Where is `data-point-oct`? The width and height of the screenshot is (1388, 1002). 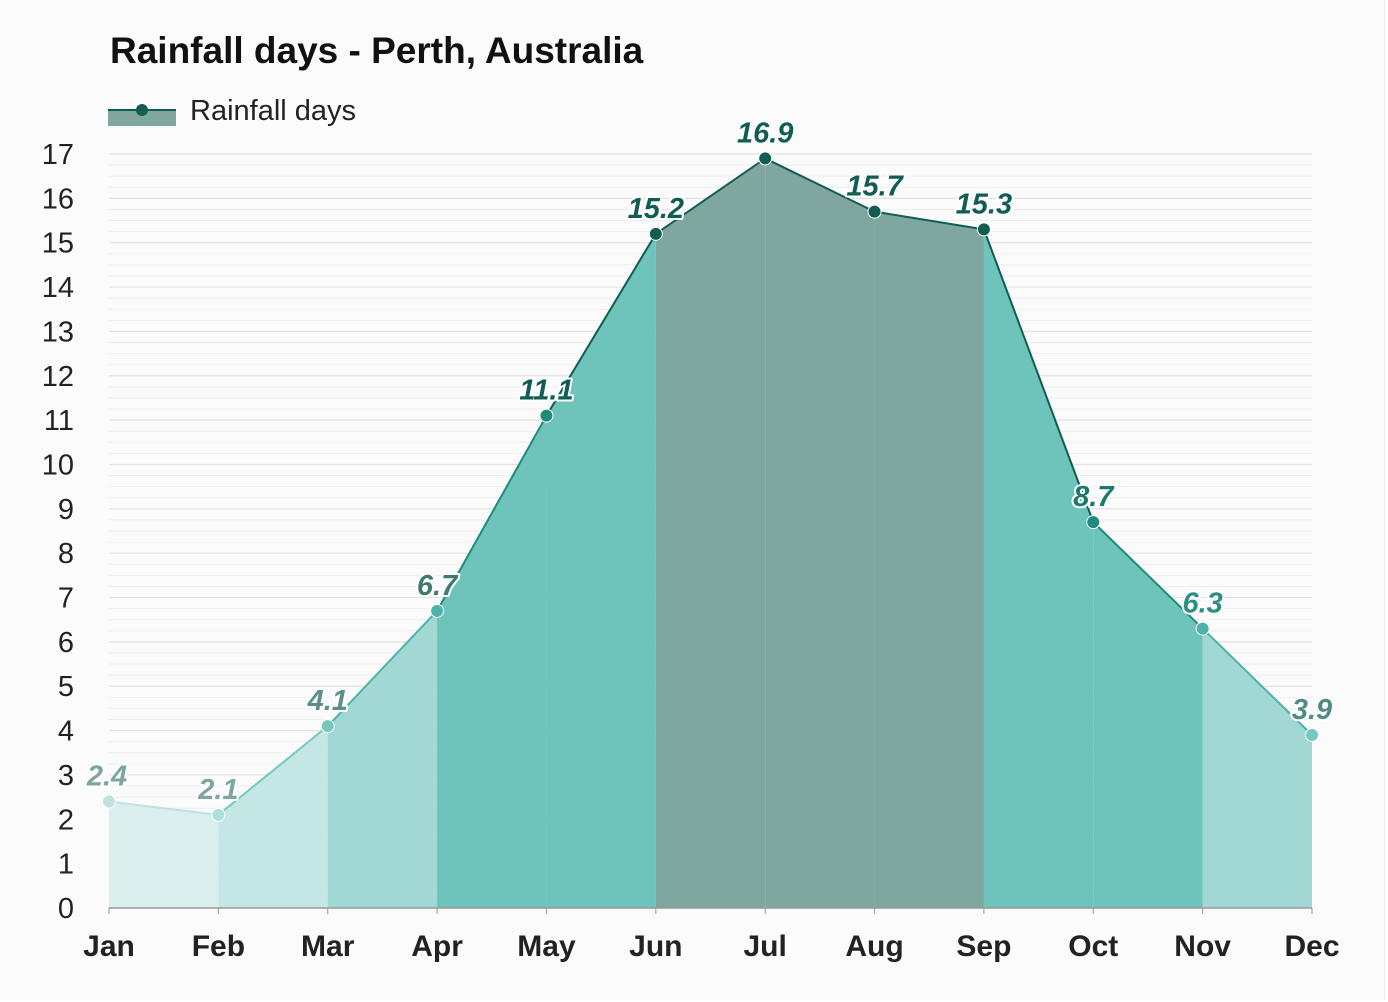
data-point-oct is located at coordinates (1093, 522).